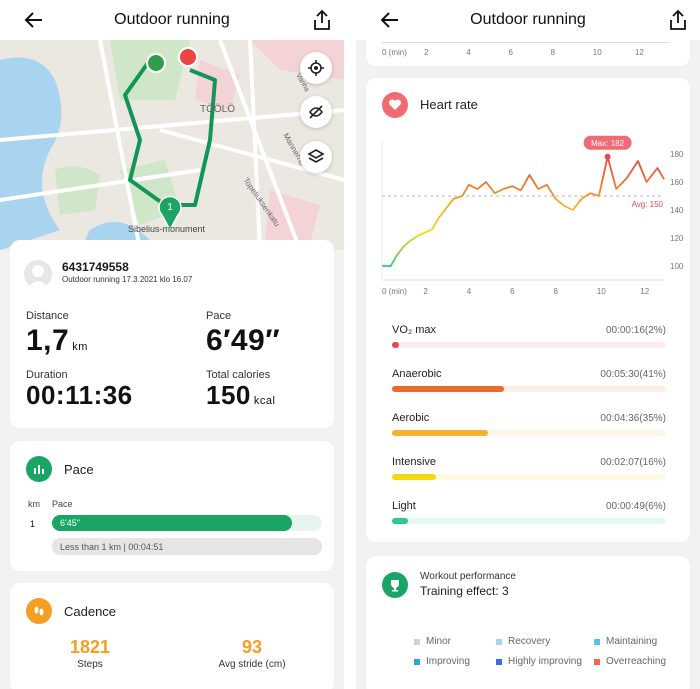  Describe the element at coordinates (556, 291) in the screenshot. I see `x-tick-label: 8` at that location.